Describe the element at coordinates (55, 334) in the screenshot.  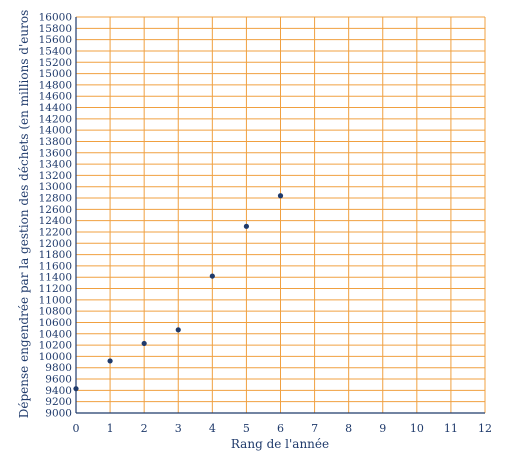
I see `y-tick-label: 10400` at that location.